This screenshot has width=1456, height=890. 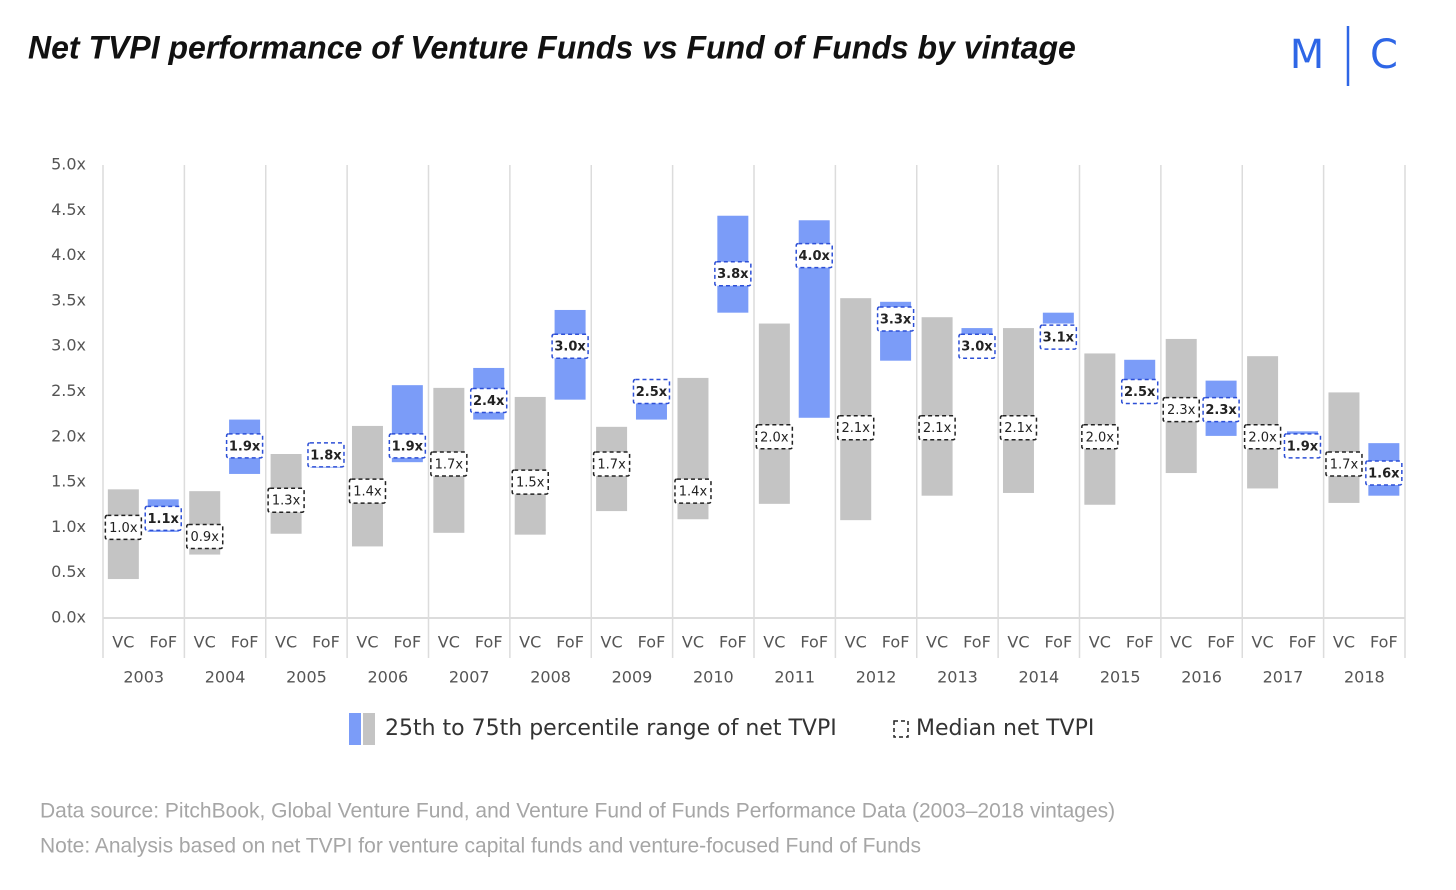 I want to click on year-label: 2004, so click(x=225, y=677).